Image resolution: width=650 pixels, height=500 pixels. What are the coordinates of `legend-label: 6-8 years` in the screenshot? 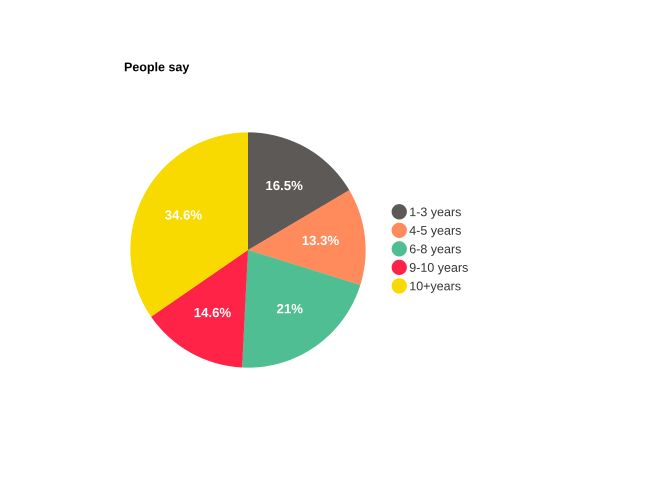 It's located at (435, 250).